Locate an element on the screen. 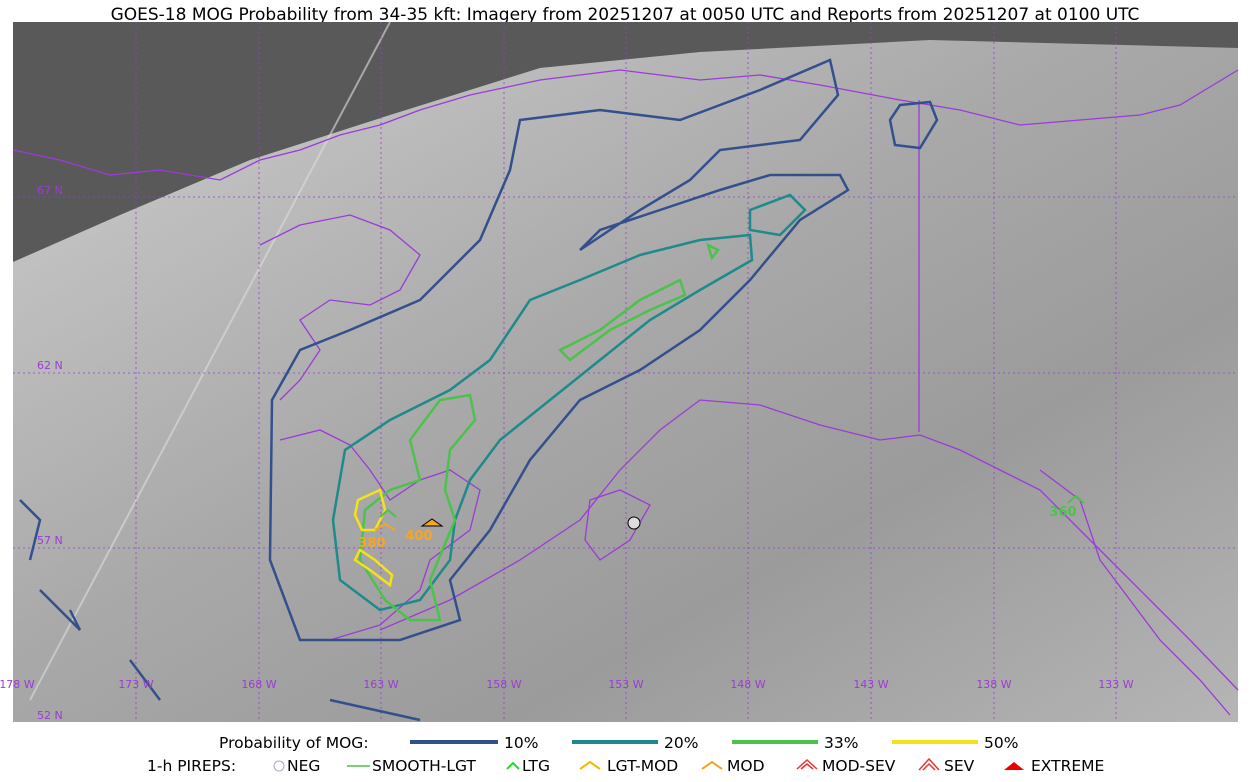 This screenshot has width=1250, height=782. legend-label: MOD-SEV is located at coordinates (859, 766).